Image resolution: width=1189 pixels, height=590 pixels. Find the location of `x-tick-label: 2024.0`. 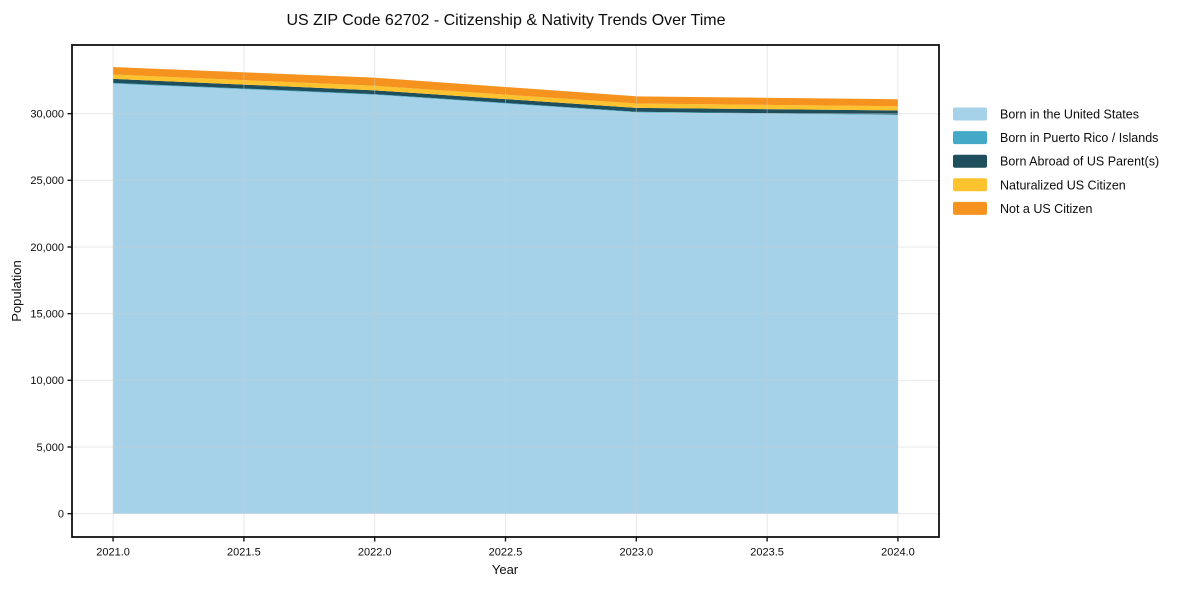

x-tick-label: 2024.0 is located at coordinates (898, 553).